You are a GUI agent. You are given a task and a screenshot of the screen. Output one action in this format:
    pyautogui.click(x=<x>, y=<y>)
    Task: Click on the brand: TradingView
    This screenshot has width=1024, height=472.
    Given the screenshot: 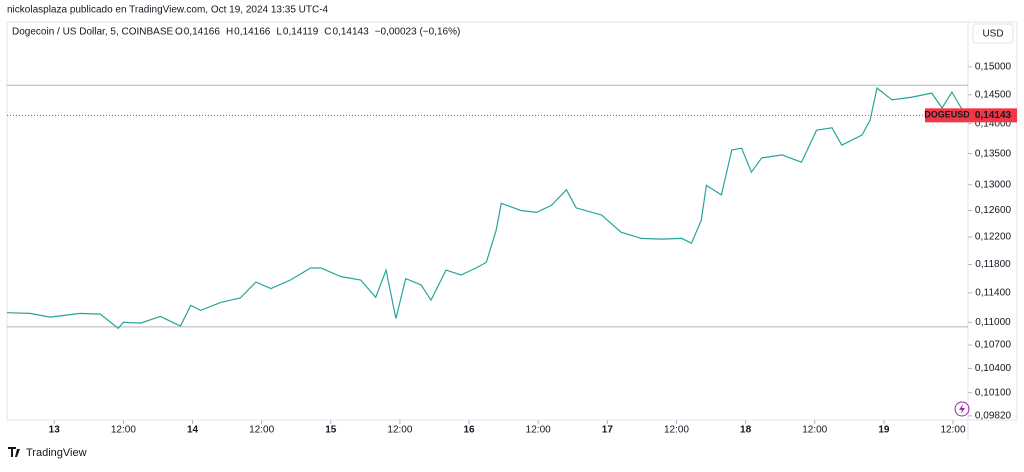 What is the action you would take?
    pyautogui.click(x=56, y=453)
    